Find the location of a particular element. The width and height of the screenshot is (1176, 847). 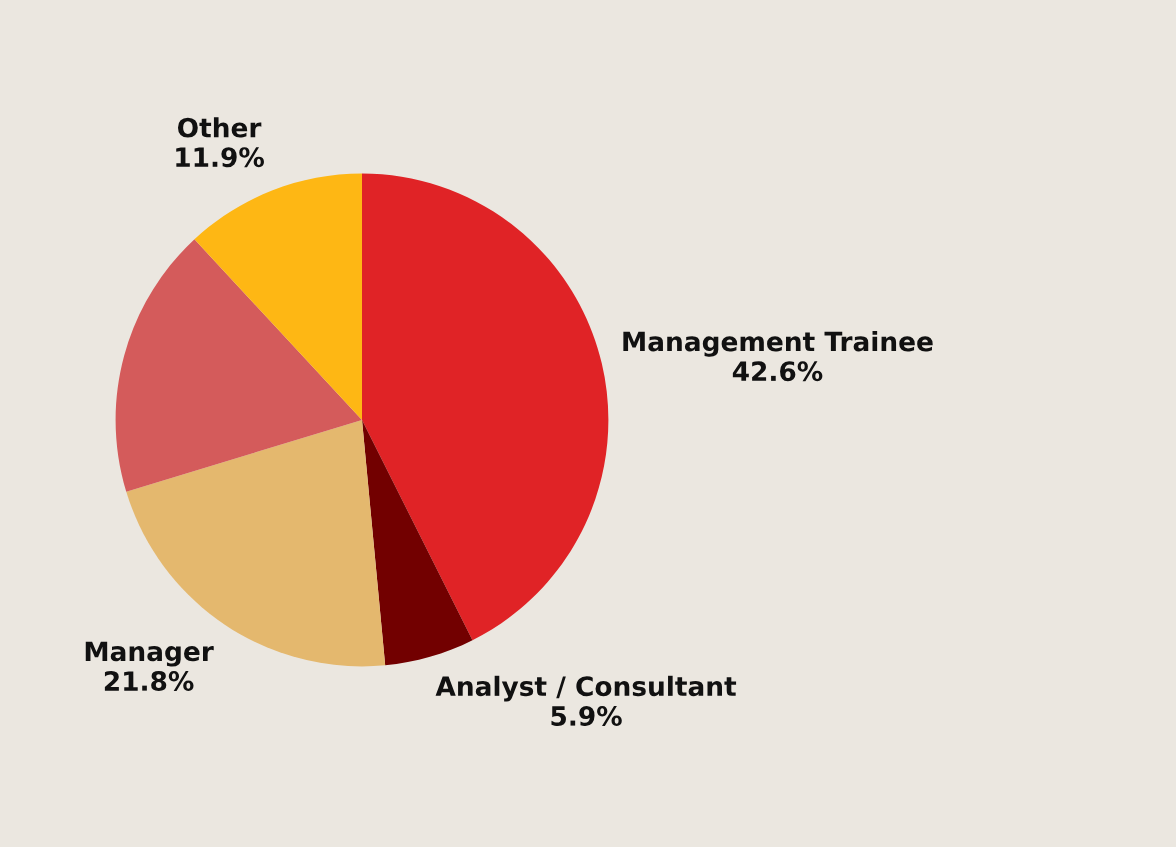

slice-label: Analyst / Consultant is located at coordinates (586, 688).